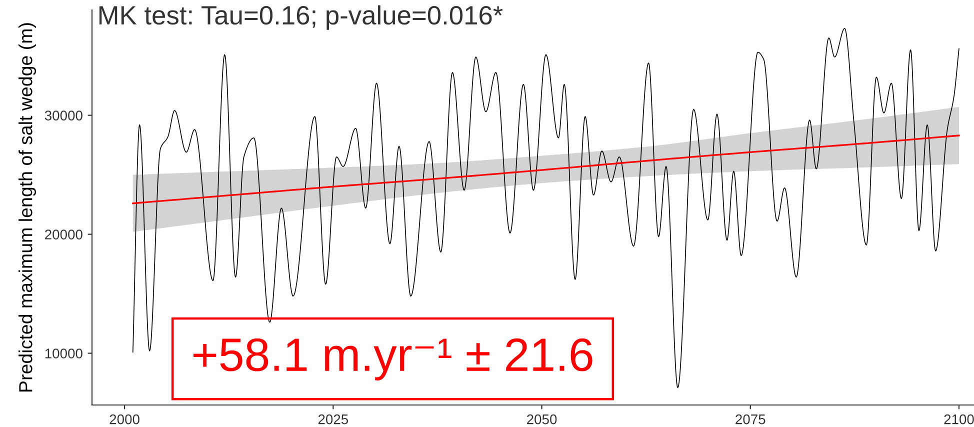 Image resolution: width=974 pixels, height=427 pixels. What do you see at coordinates (393, 359) in the screenshot?
I see `annotation: +58.1 m.yr⁻¹ ± 21.6` at bounding box center [393, 359].